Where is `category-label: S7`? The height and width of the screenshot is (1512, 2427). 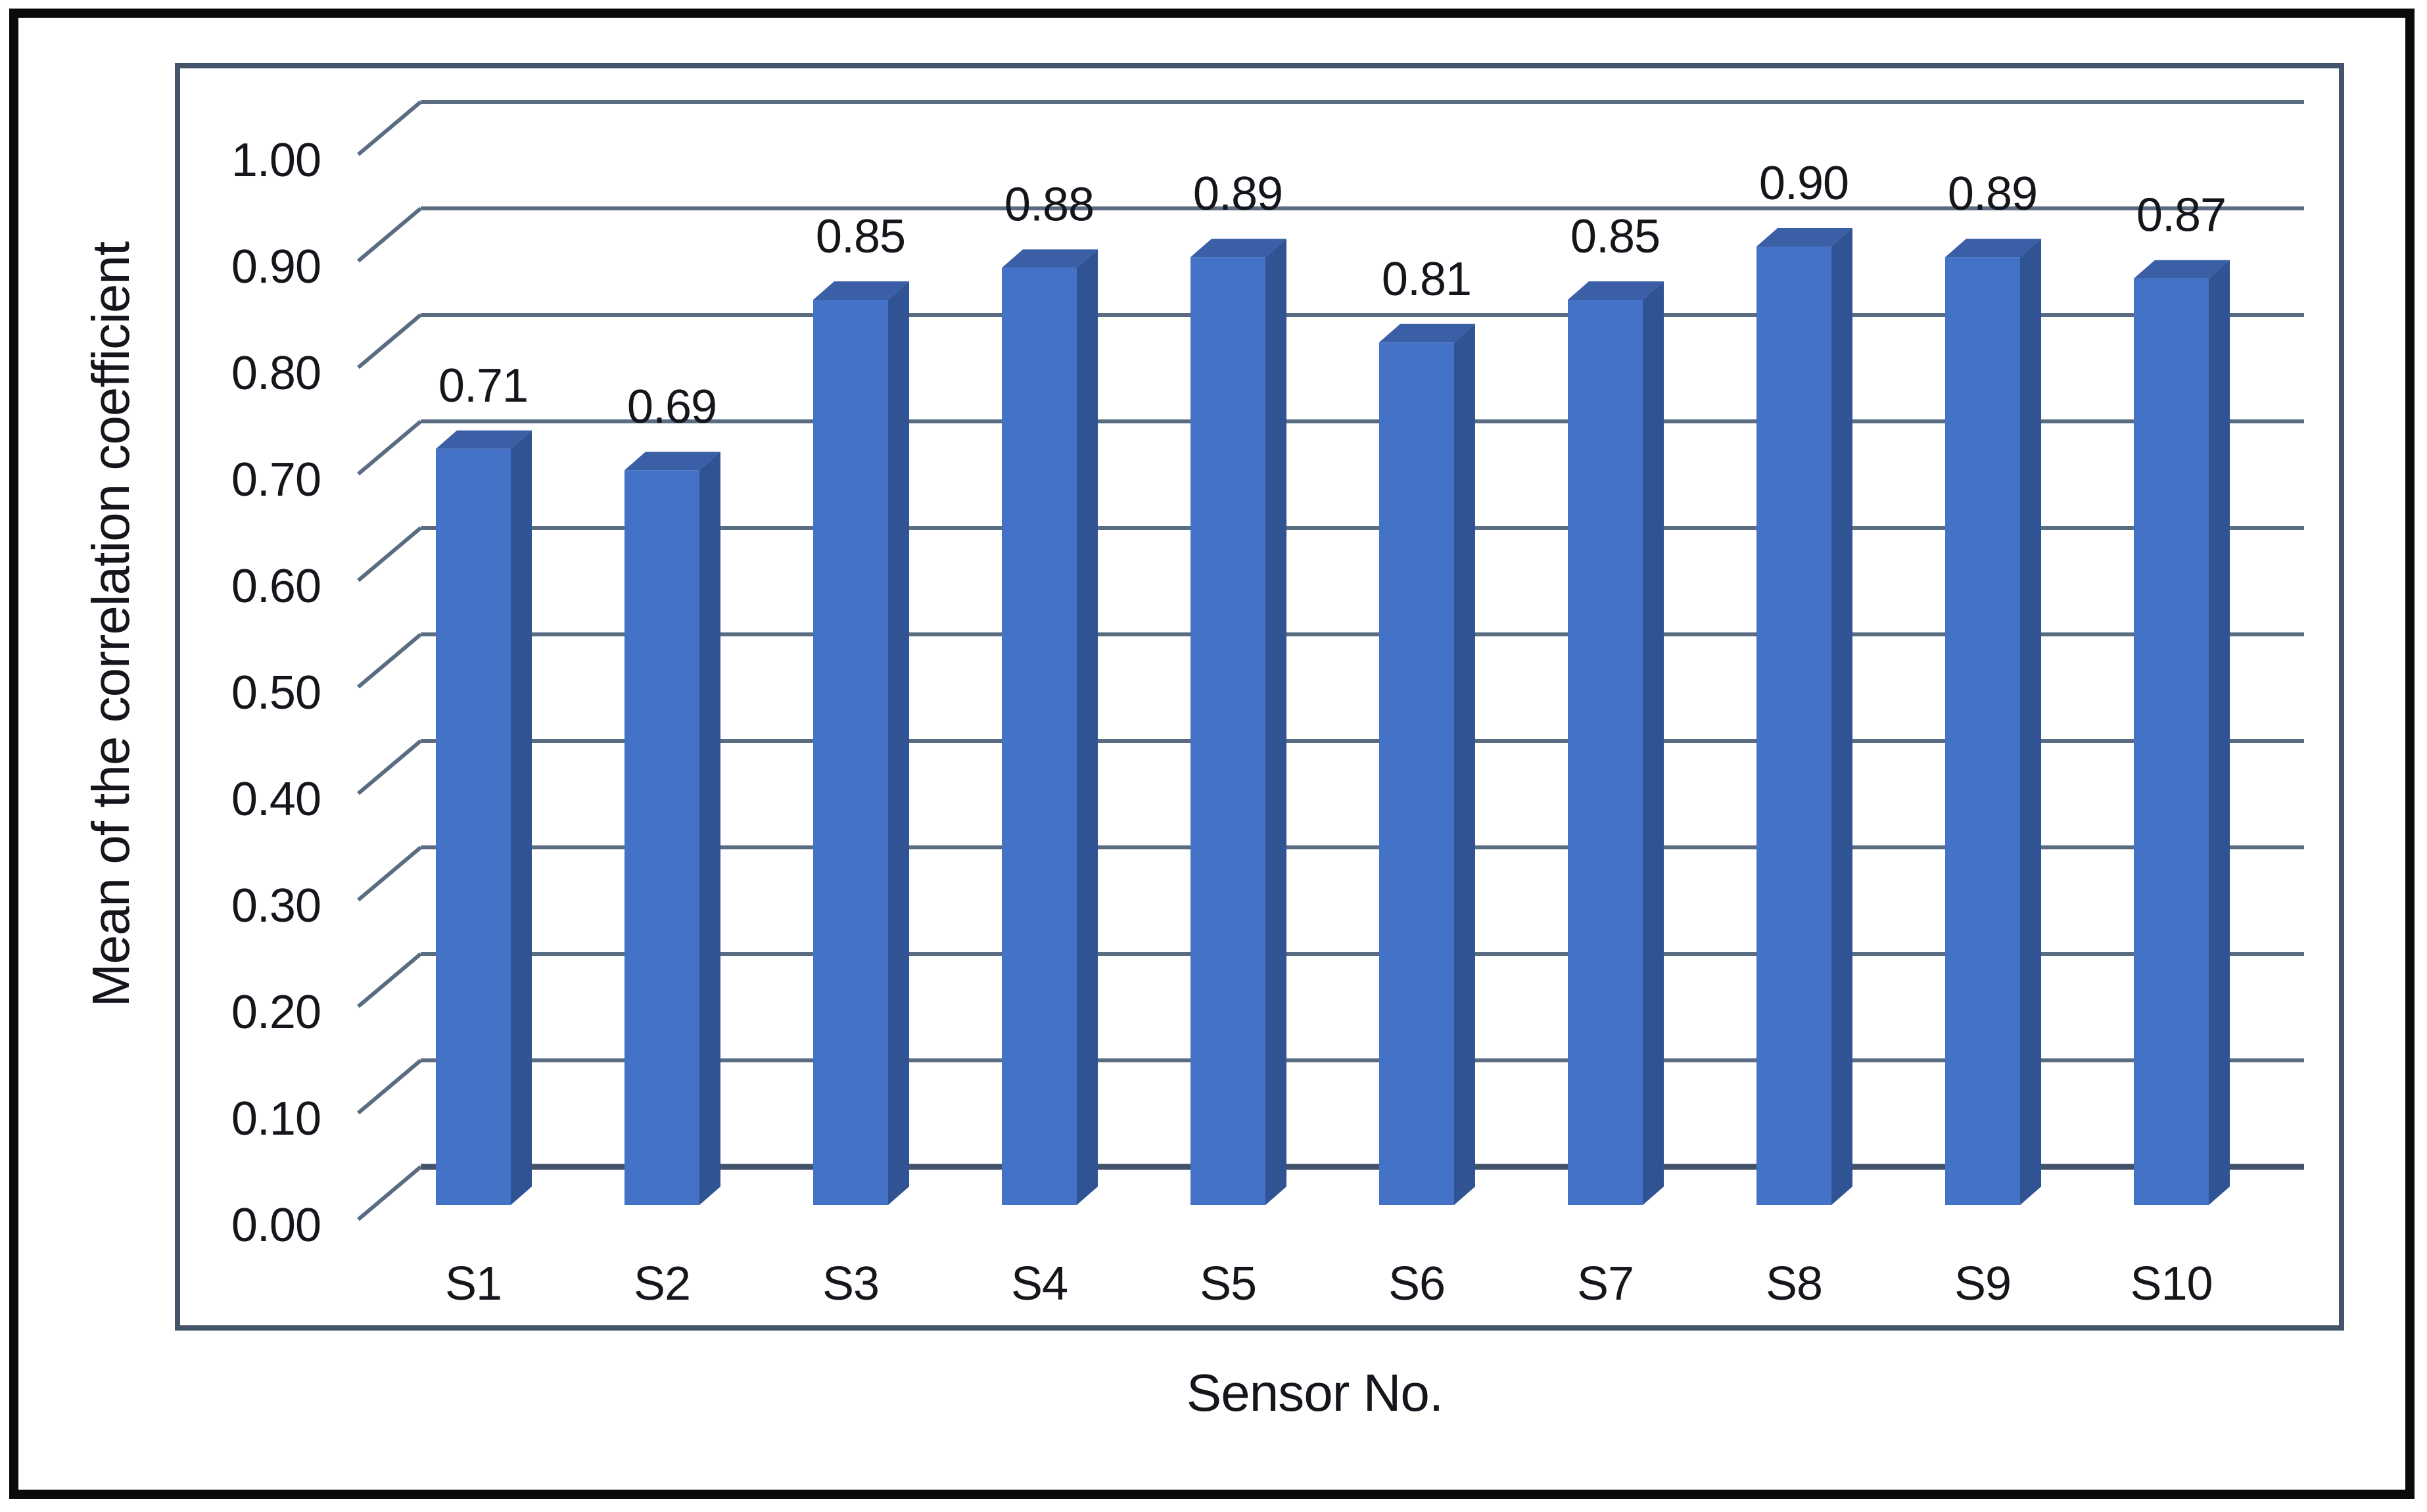
category-label: S7 is located at coordinates (1605, 1284).